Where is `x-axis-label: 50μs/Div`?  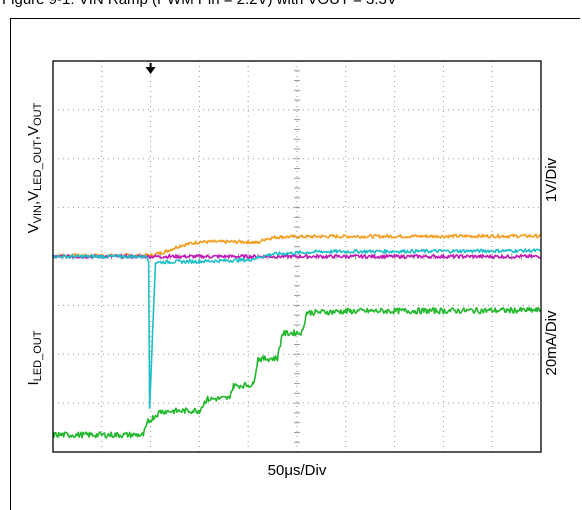
x-axis-label: 50μs/Div is located at coordinates (297, 470).